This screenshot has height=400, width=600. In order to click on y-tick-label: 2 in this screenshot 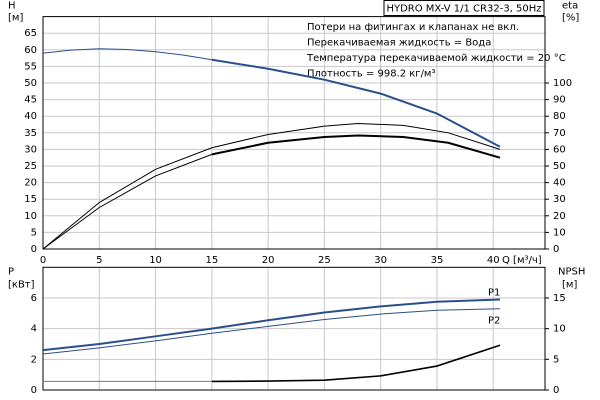, I will do `click(34, 359)`.